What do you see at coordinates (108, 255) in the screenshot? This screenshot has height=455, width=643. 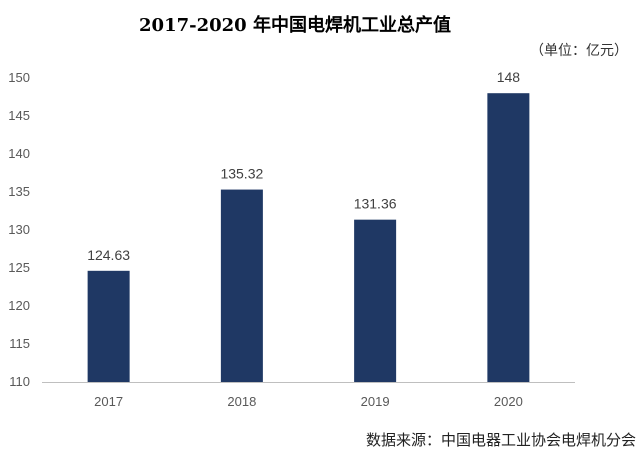 I see `data-label: 124.63` at bounding box center [108, 255].